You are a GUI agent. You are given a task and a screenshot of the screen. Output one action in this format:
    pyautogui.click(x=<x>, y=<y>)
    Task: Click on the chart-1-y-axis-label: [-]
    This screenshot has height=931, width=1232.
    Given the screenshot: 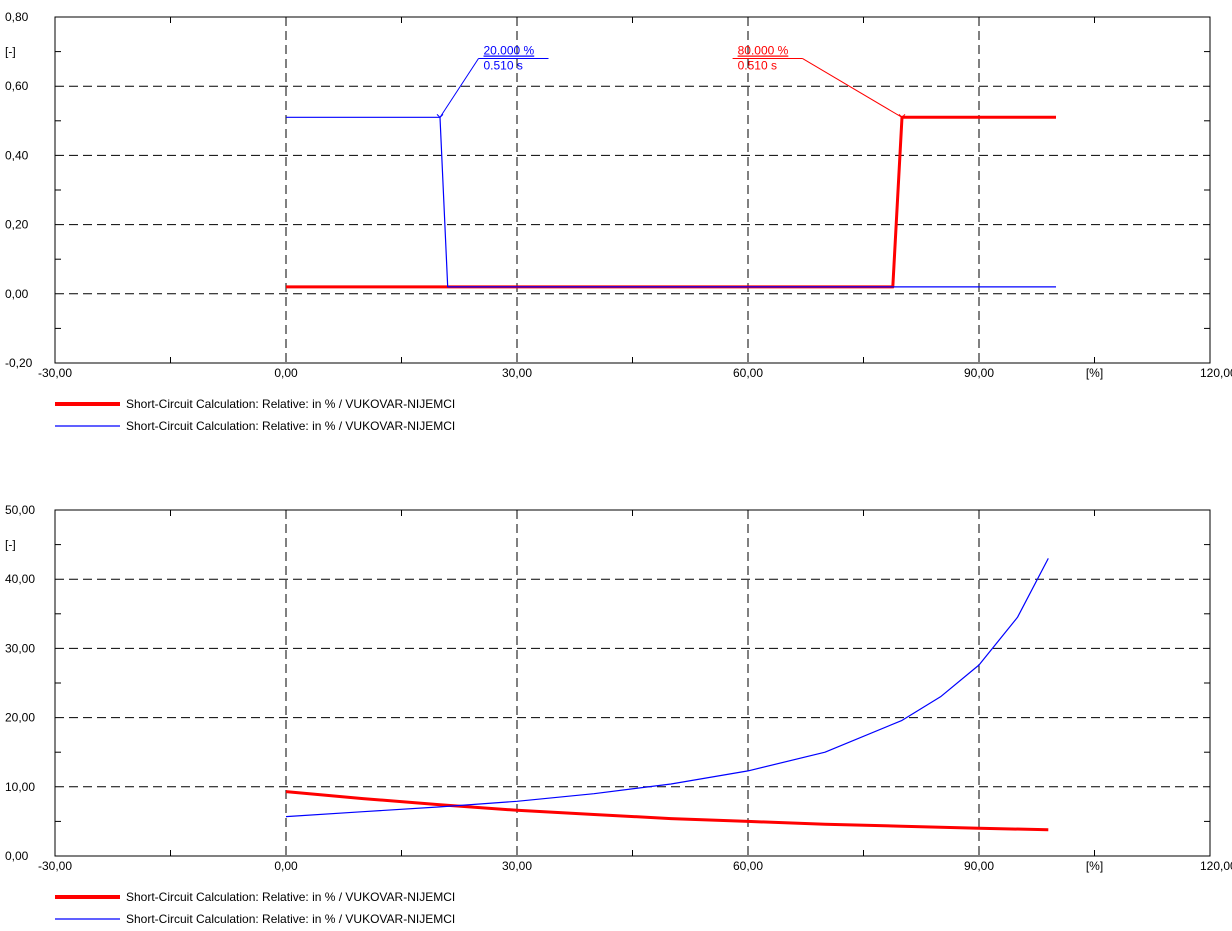 What is the action you would take?
    pyautogui.click(x=10, y=52)
    